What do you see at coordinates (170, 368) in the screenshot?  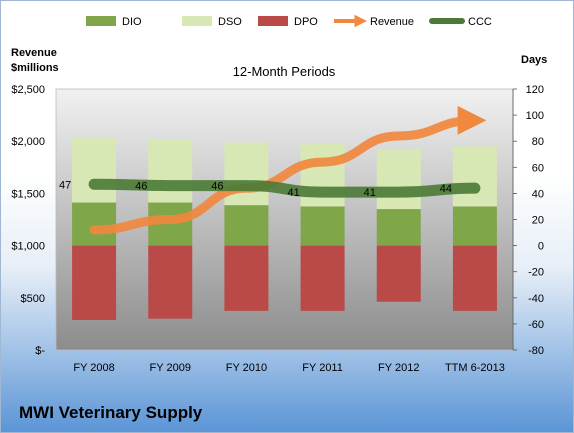 I see `x-tick-label: FY 2009` at bounding box center [170, 368].